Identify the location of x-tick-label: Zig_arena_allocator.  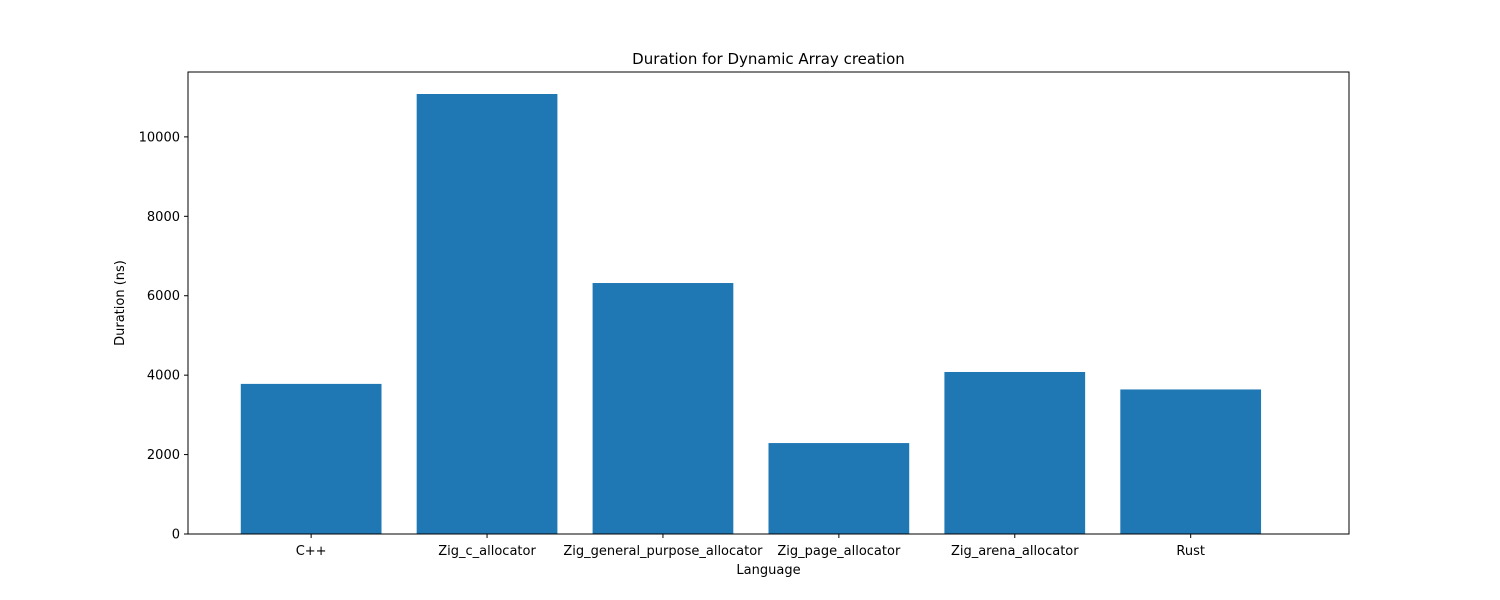
(1015, 551).